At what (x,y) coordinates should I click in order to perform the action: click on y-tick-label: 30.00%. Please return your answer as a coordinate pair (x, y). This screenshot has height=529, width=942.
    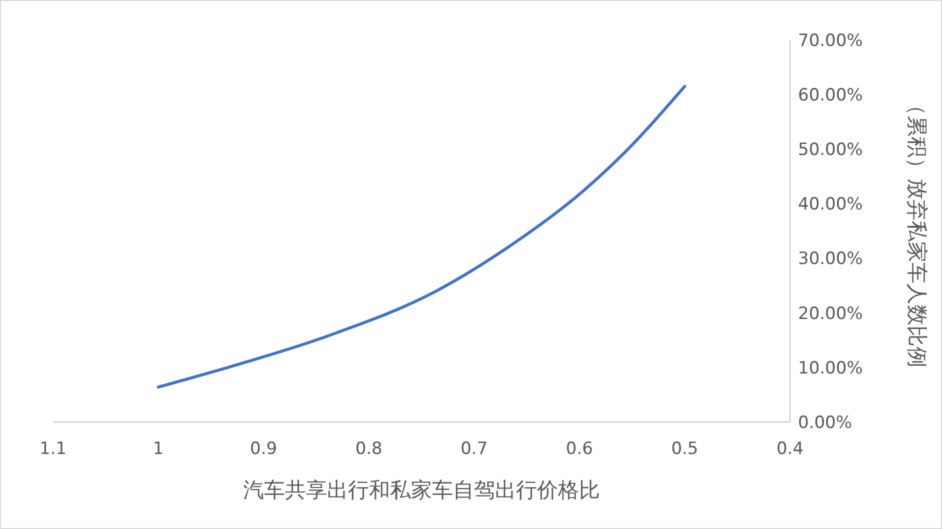
    Looking at the image, I should click on (830, 259).